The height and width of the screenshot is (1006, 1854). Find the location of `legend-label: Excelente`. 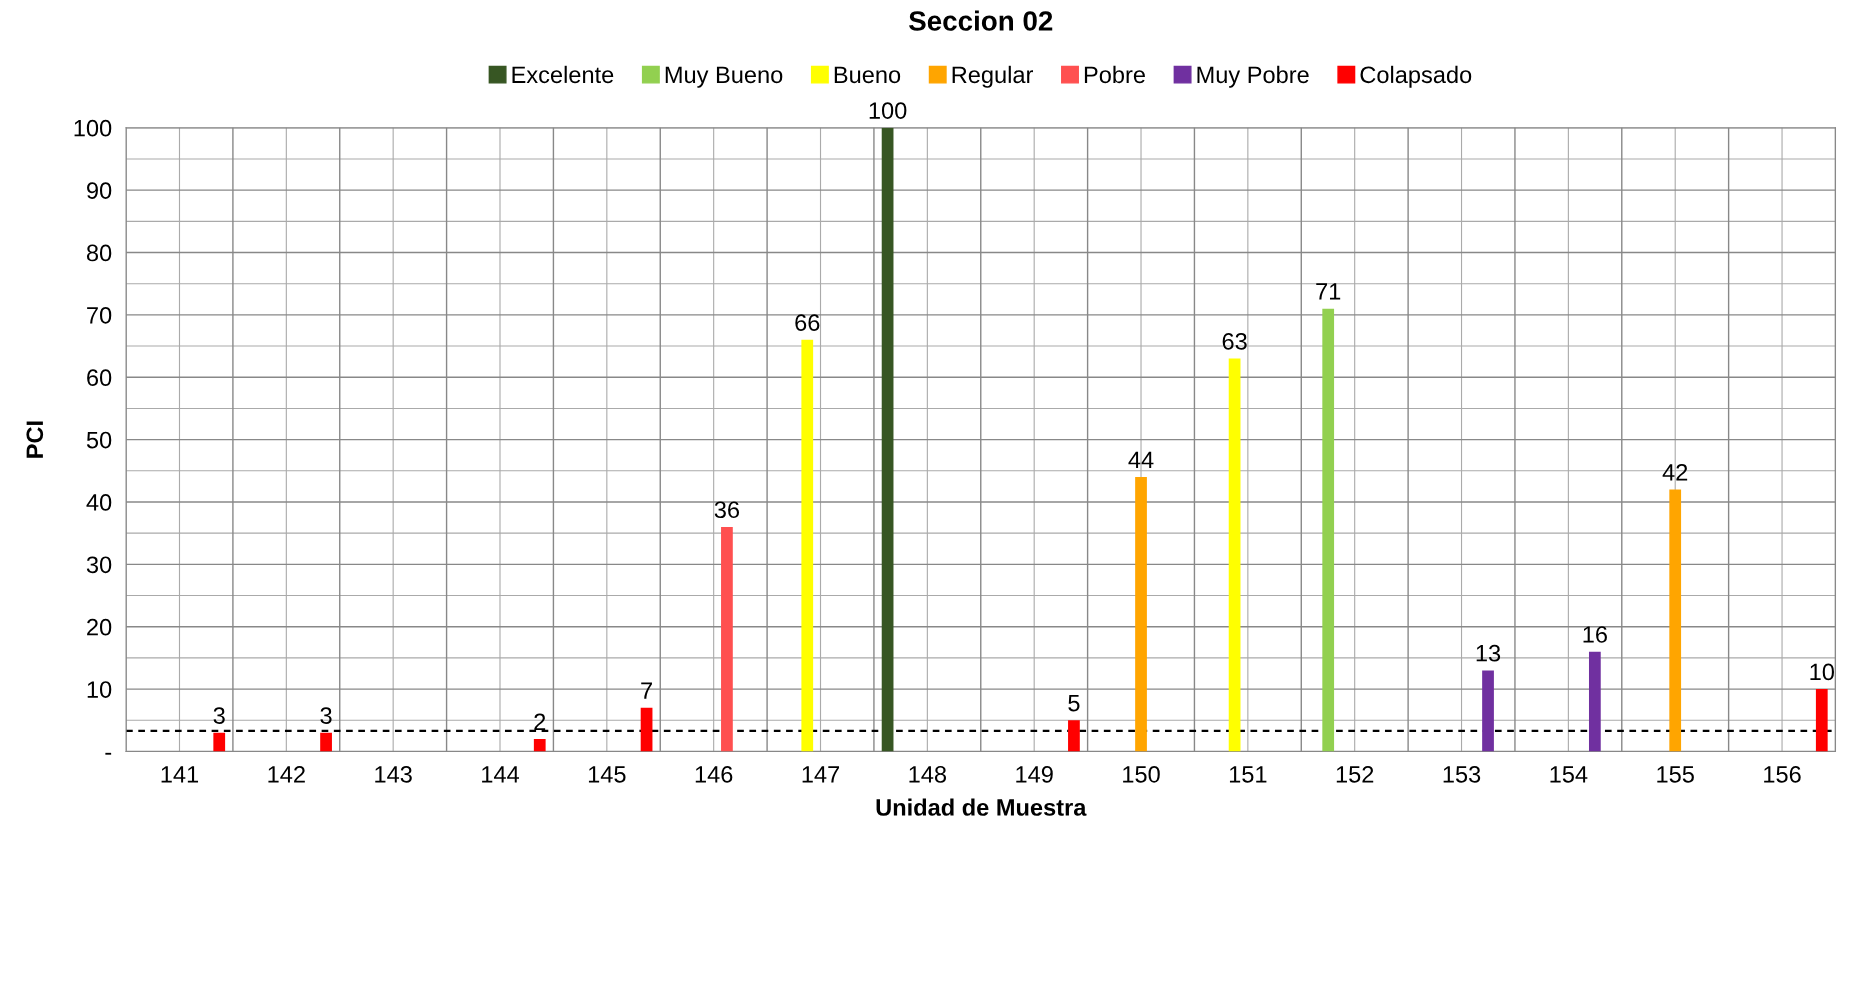

legend-label: Excelente is located at coordinates (563, 74).